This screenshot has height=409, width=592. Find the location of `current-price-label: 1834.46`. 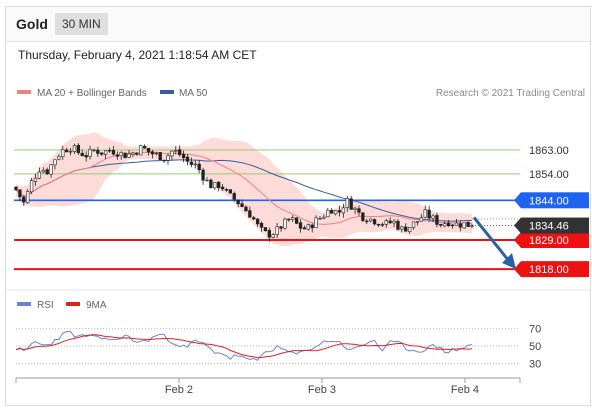

current-price-label: 1834.46 is located at coordinates (549, 227).